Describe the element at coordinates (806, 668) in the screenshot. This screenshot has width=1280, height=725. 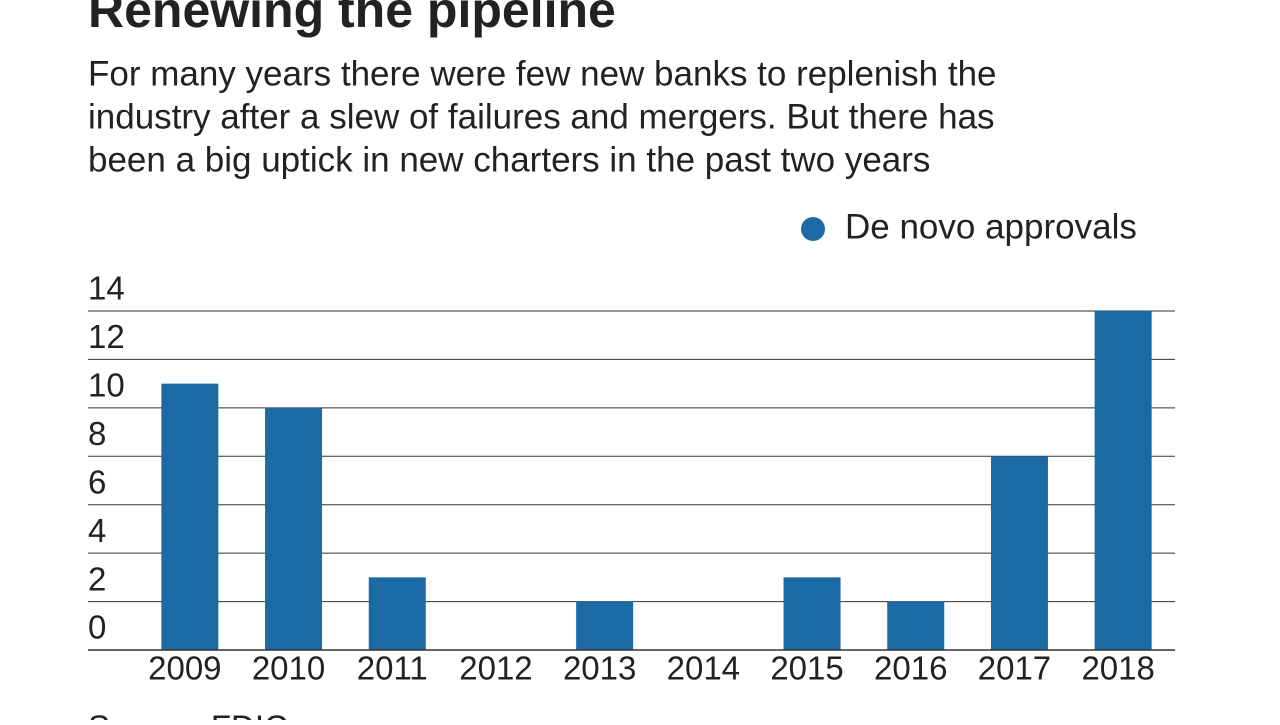
I see `x-tick-label: 2015` at that location.